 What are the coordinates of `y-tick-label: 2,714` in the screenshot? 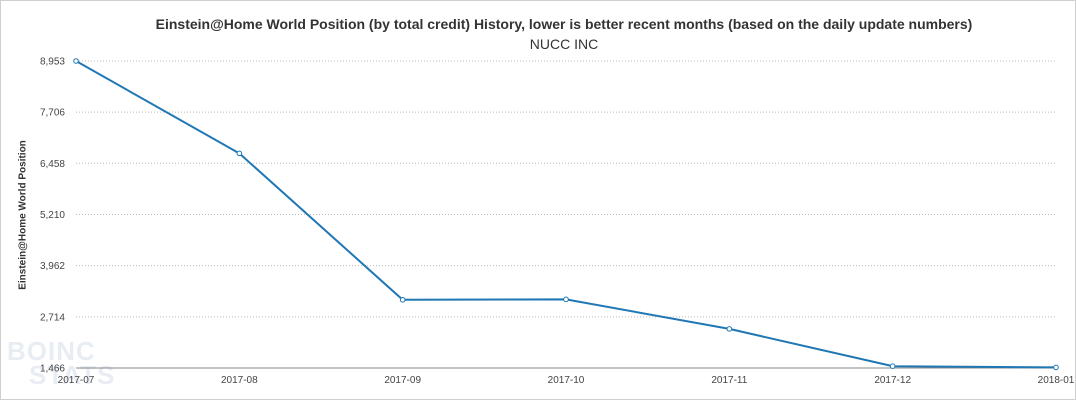 It's located at (52, 317).